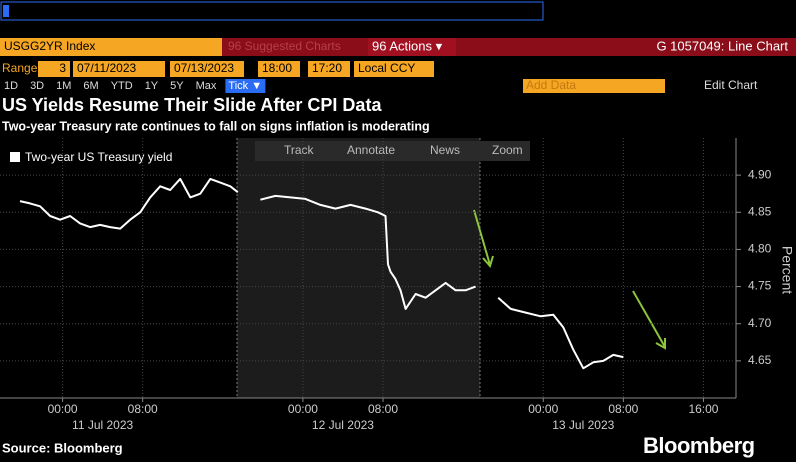 This screenshot has width=796, height=462. What do you see at coordinates (206, 86) in the screenshot?
I see `period-button: Max` at bounding box center [206, 86].